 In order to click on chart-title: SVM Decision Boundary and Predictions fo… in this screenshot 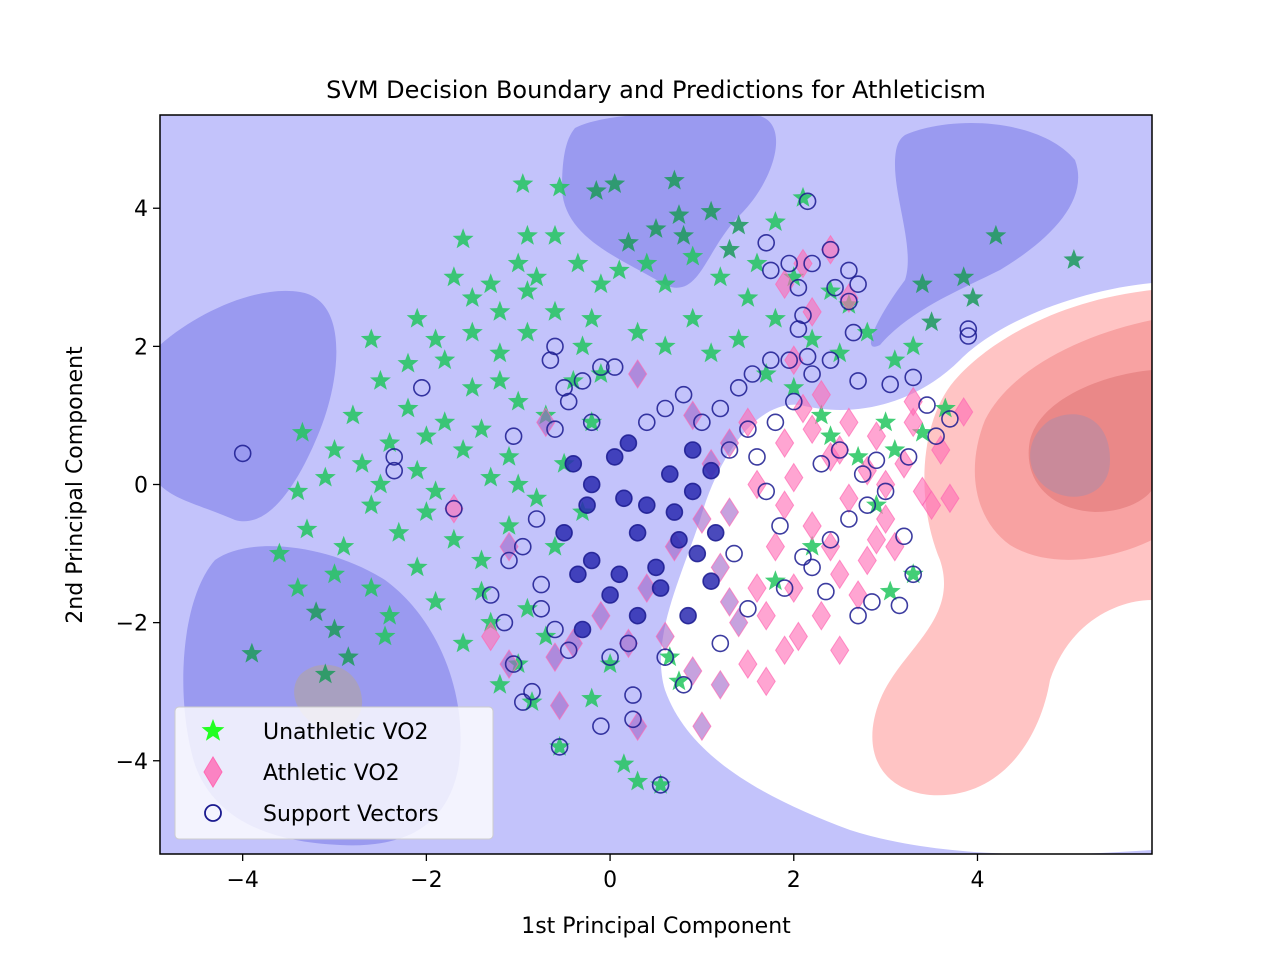, I will do `click(656, 90)`.